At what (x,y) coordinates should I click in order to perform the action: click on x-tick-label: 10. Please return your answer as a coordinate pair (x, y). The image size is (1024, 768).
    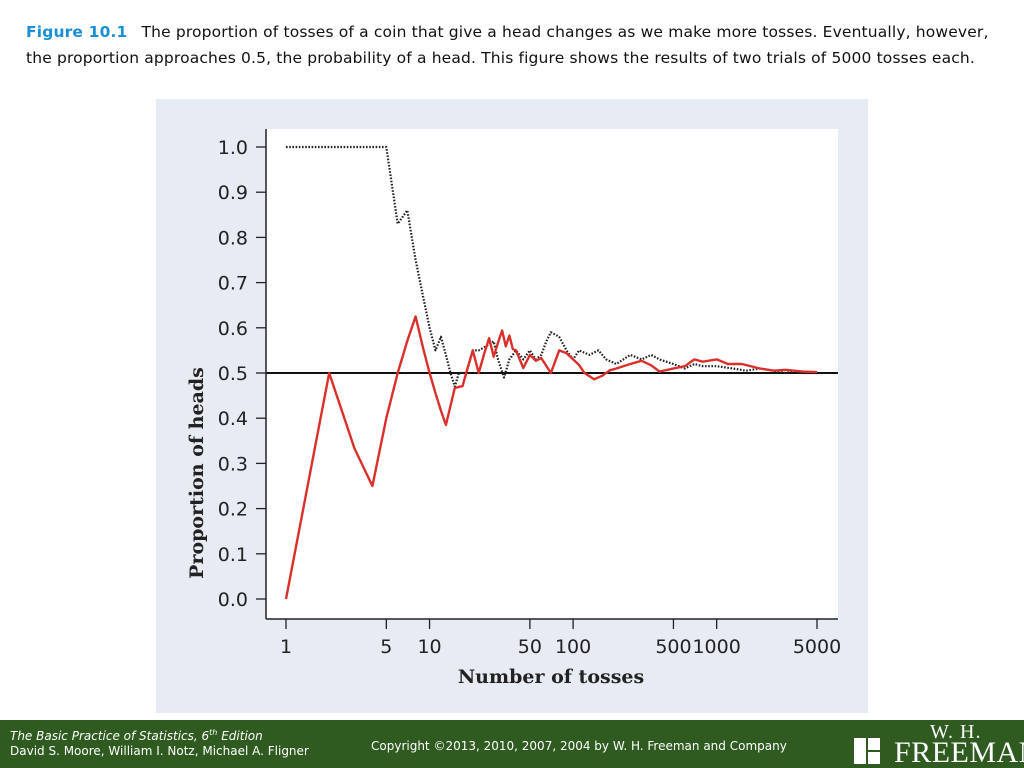
    Looking at the image, I should click on (429, 647).